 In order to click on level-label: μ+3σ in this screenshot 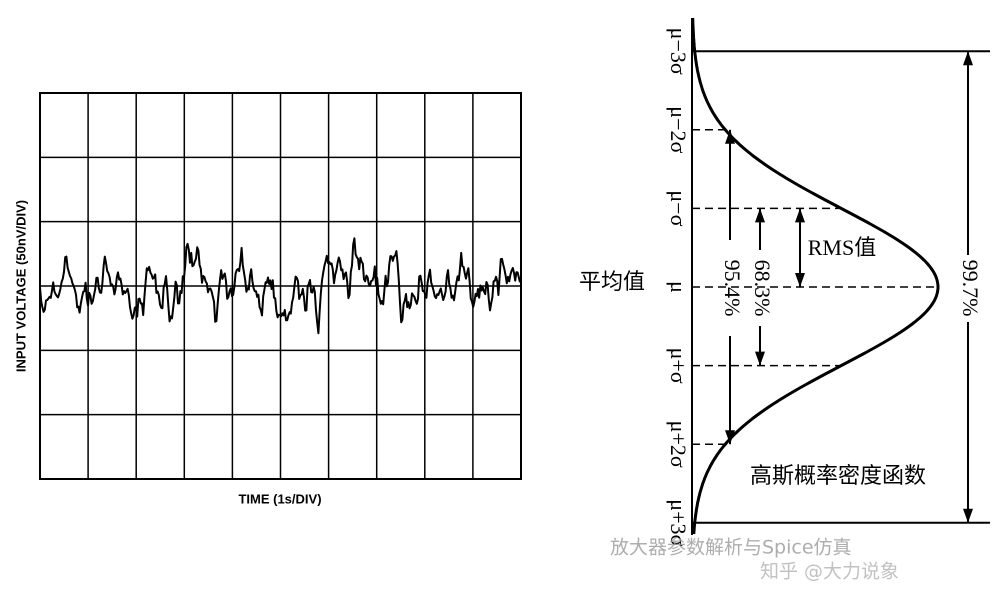, I will do `click(678, 522)`.